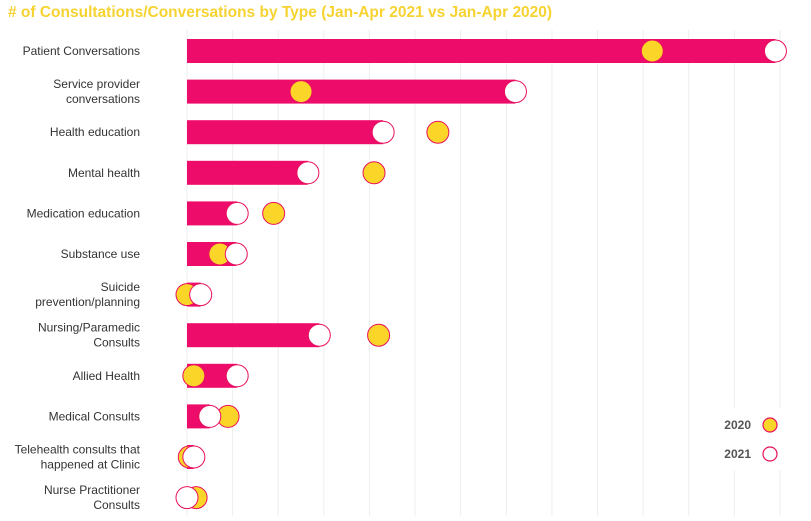 The width and height of the screenshot is (811, 521). I want to click on category-label: Service provider conversations, so click(96, 91).